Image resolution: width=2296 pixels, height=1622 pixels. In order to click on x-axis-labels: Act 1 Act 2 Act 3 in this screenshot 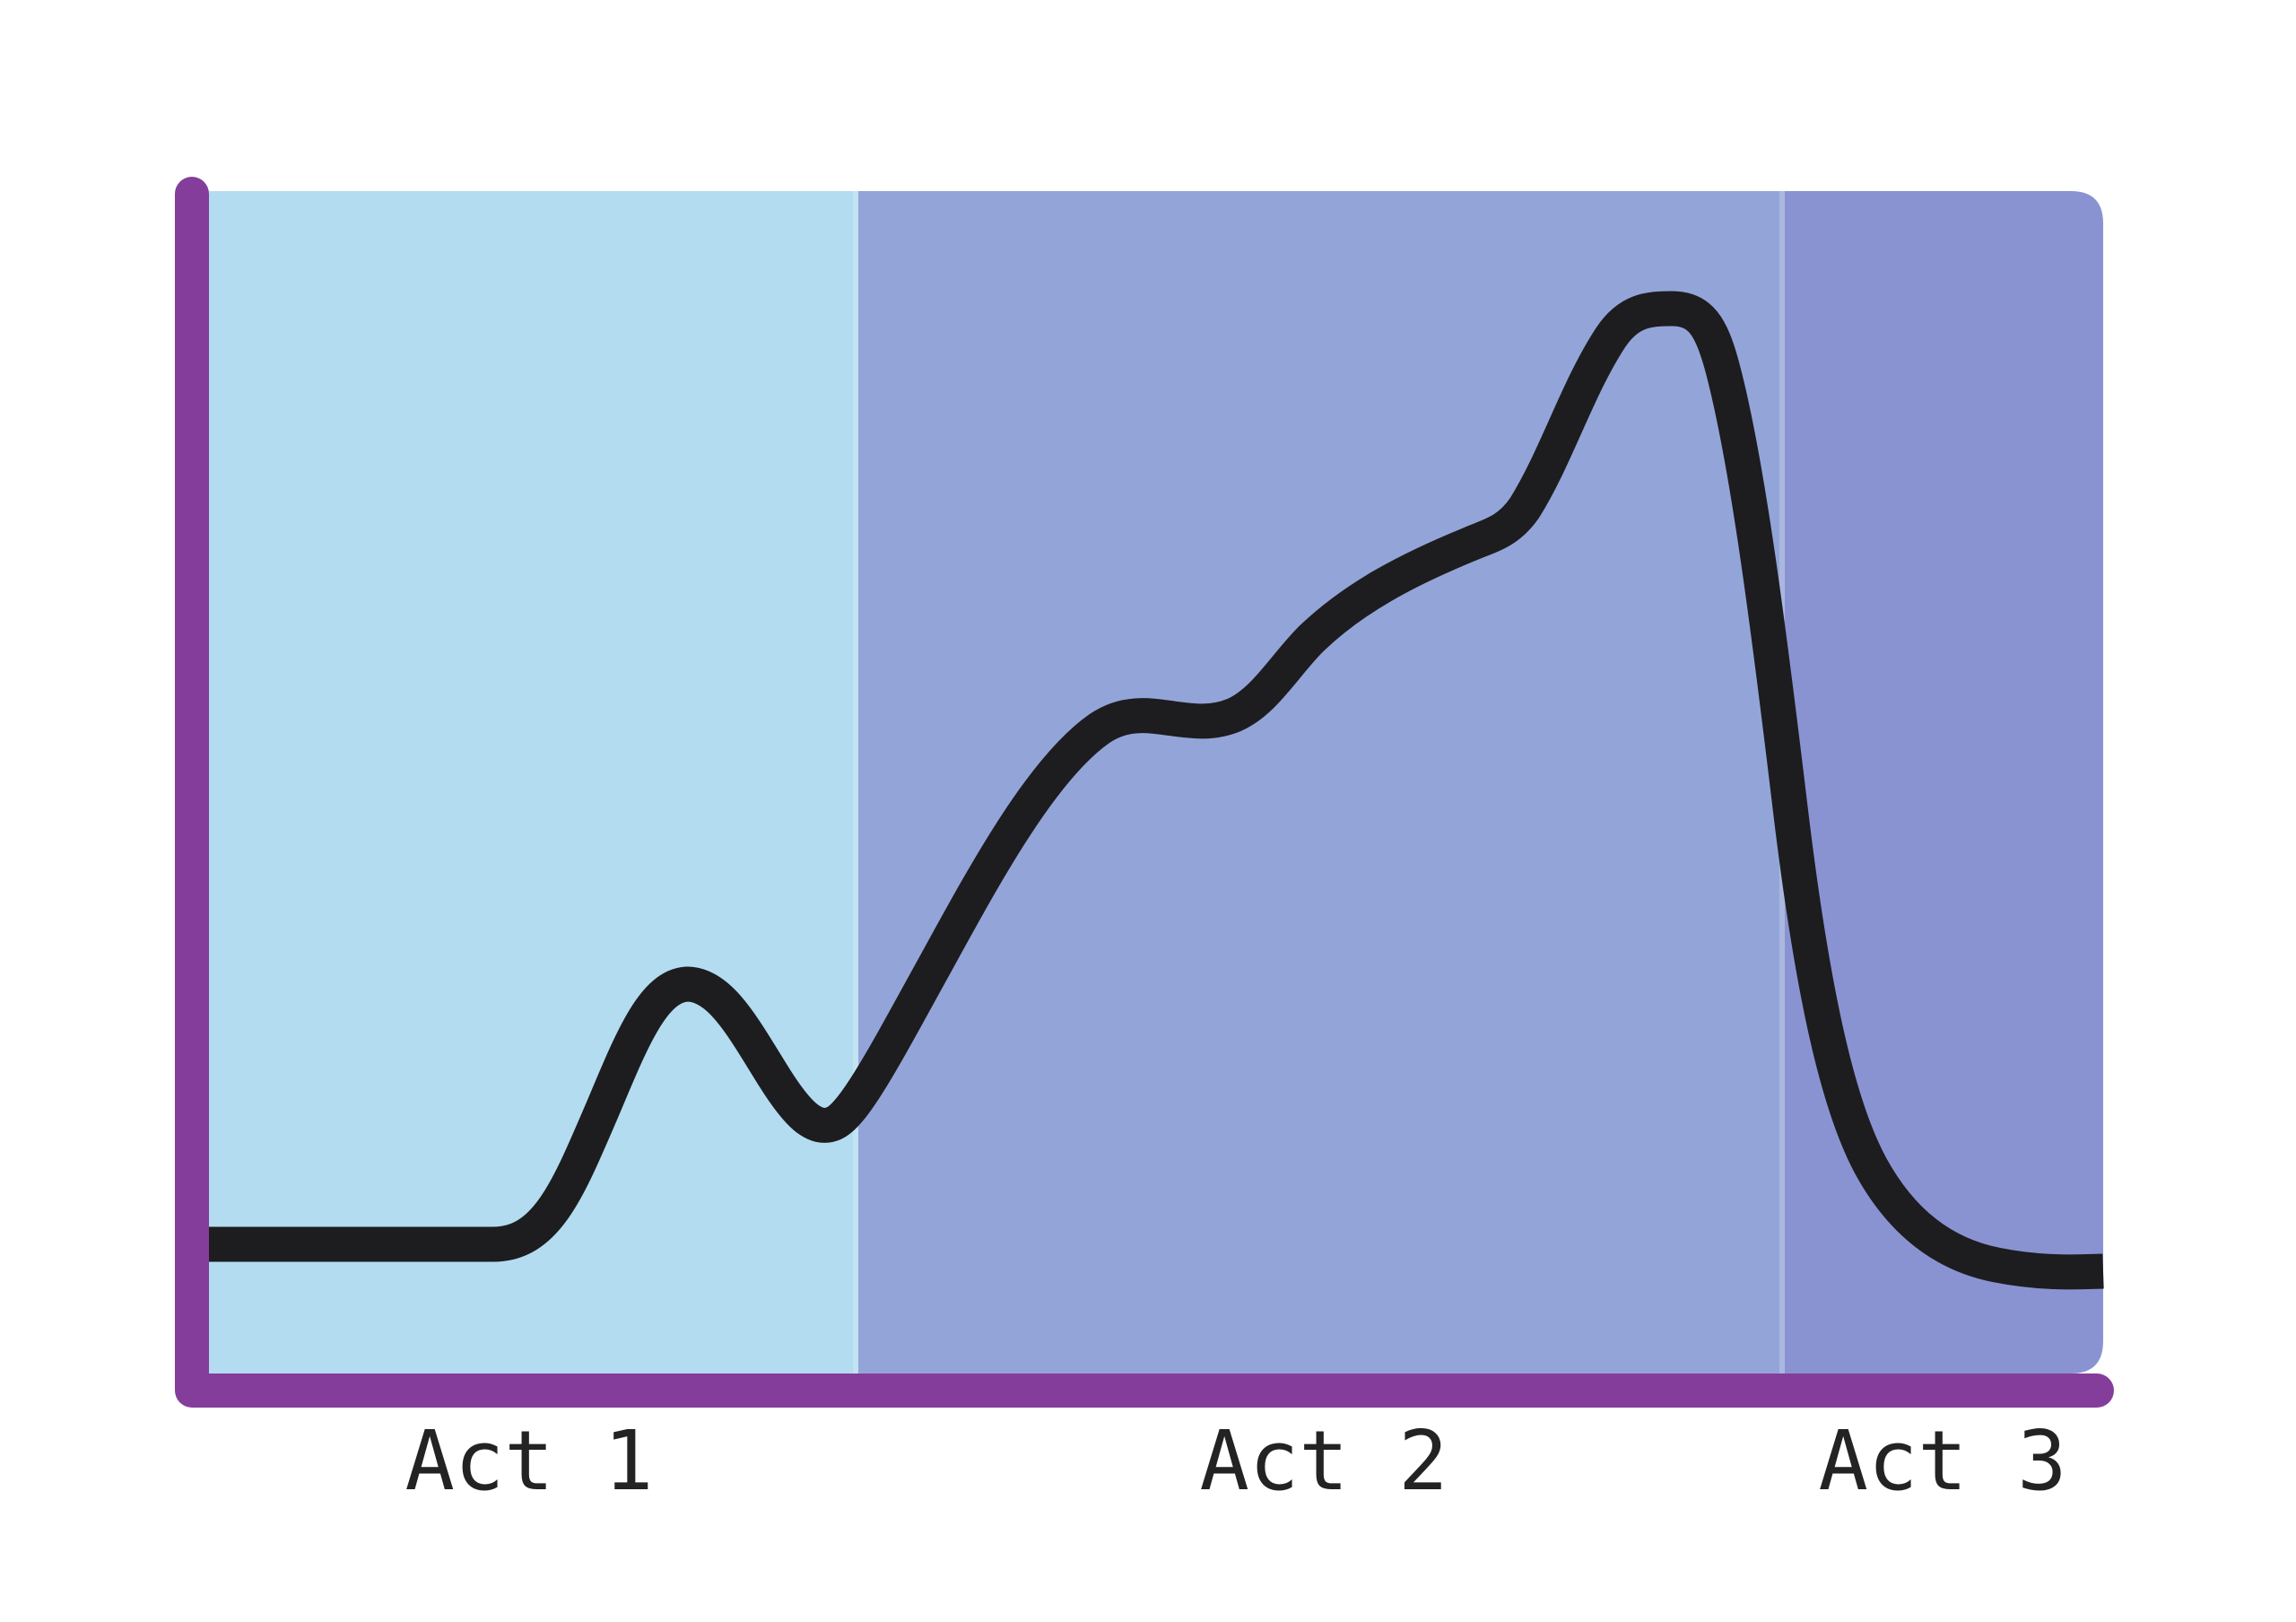, I will do `click(1236, 1461)`.